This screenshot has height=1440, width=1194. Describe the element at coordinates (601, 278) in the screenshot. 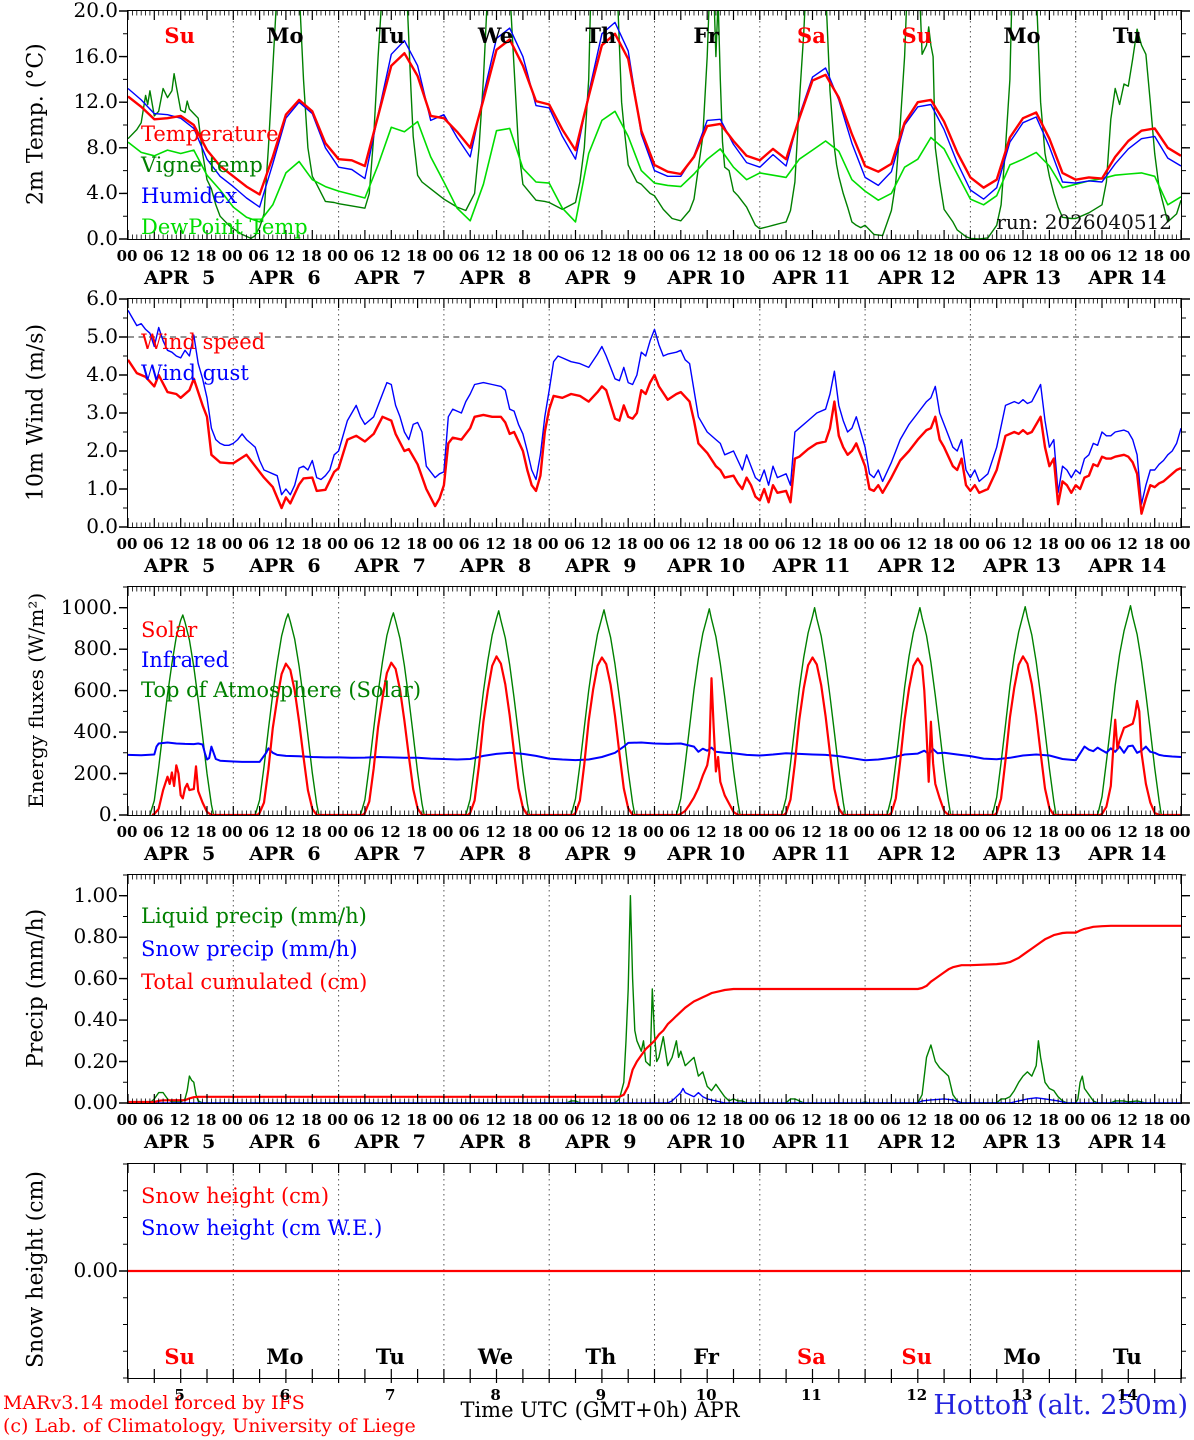

I see `x-date-label: APR 9` at that location.